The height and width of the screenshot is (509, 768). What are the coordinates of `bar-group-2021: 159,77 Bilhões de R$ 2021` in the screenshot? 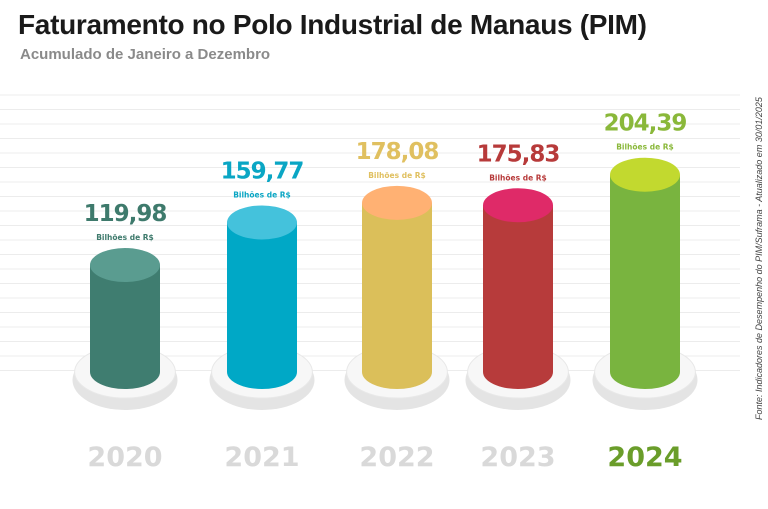 It's located at (262, 315).